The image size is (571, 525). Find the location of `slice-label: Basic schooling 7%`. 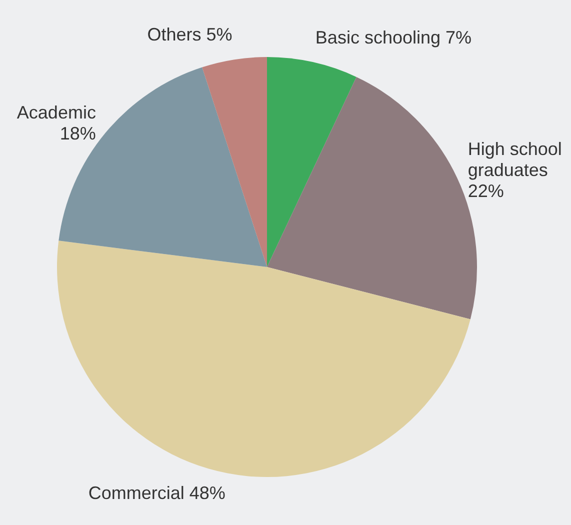

slice-label: Basic schooling 7% is located at coordinates (393, 37).